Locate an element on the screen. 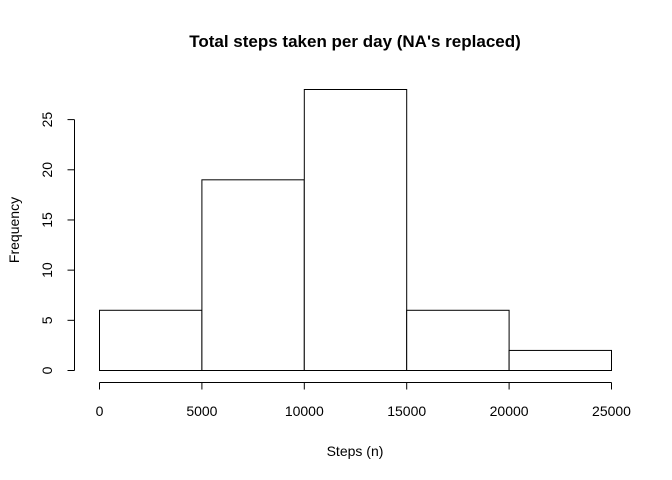 The image size is (672, 480). y-tick-label-2: 10 is located at coordinates (47, 270).